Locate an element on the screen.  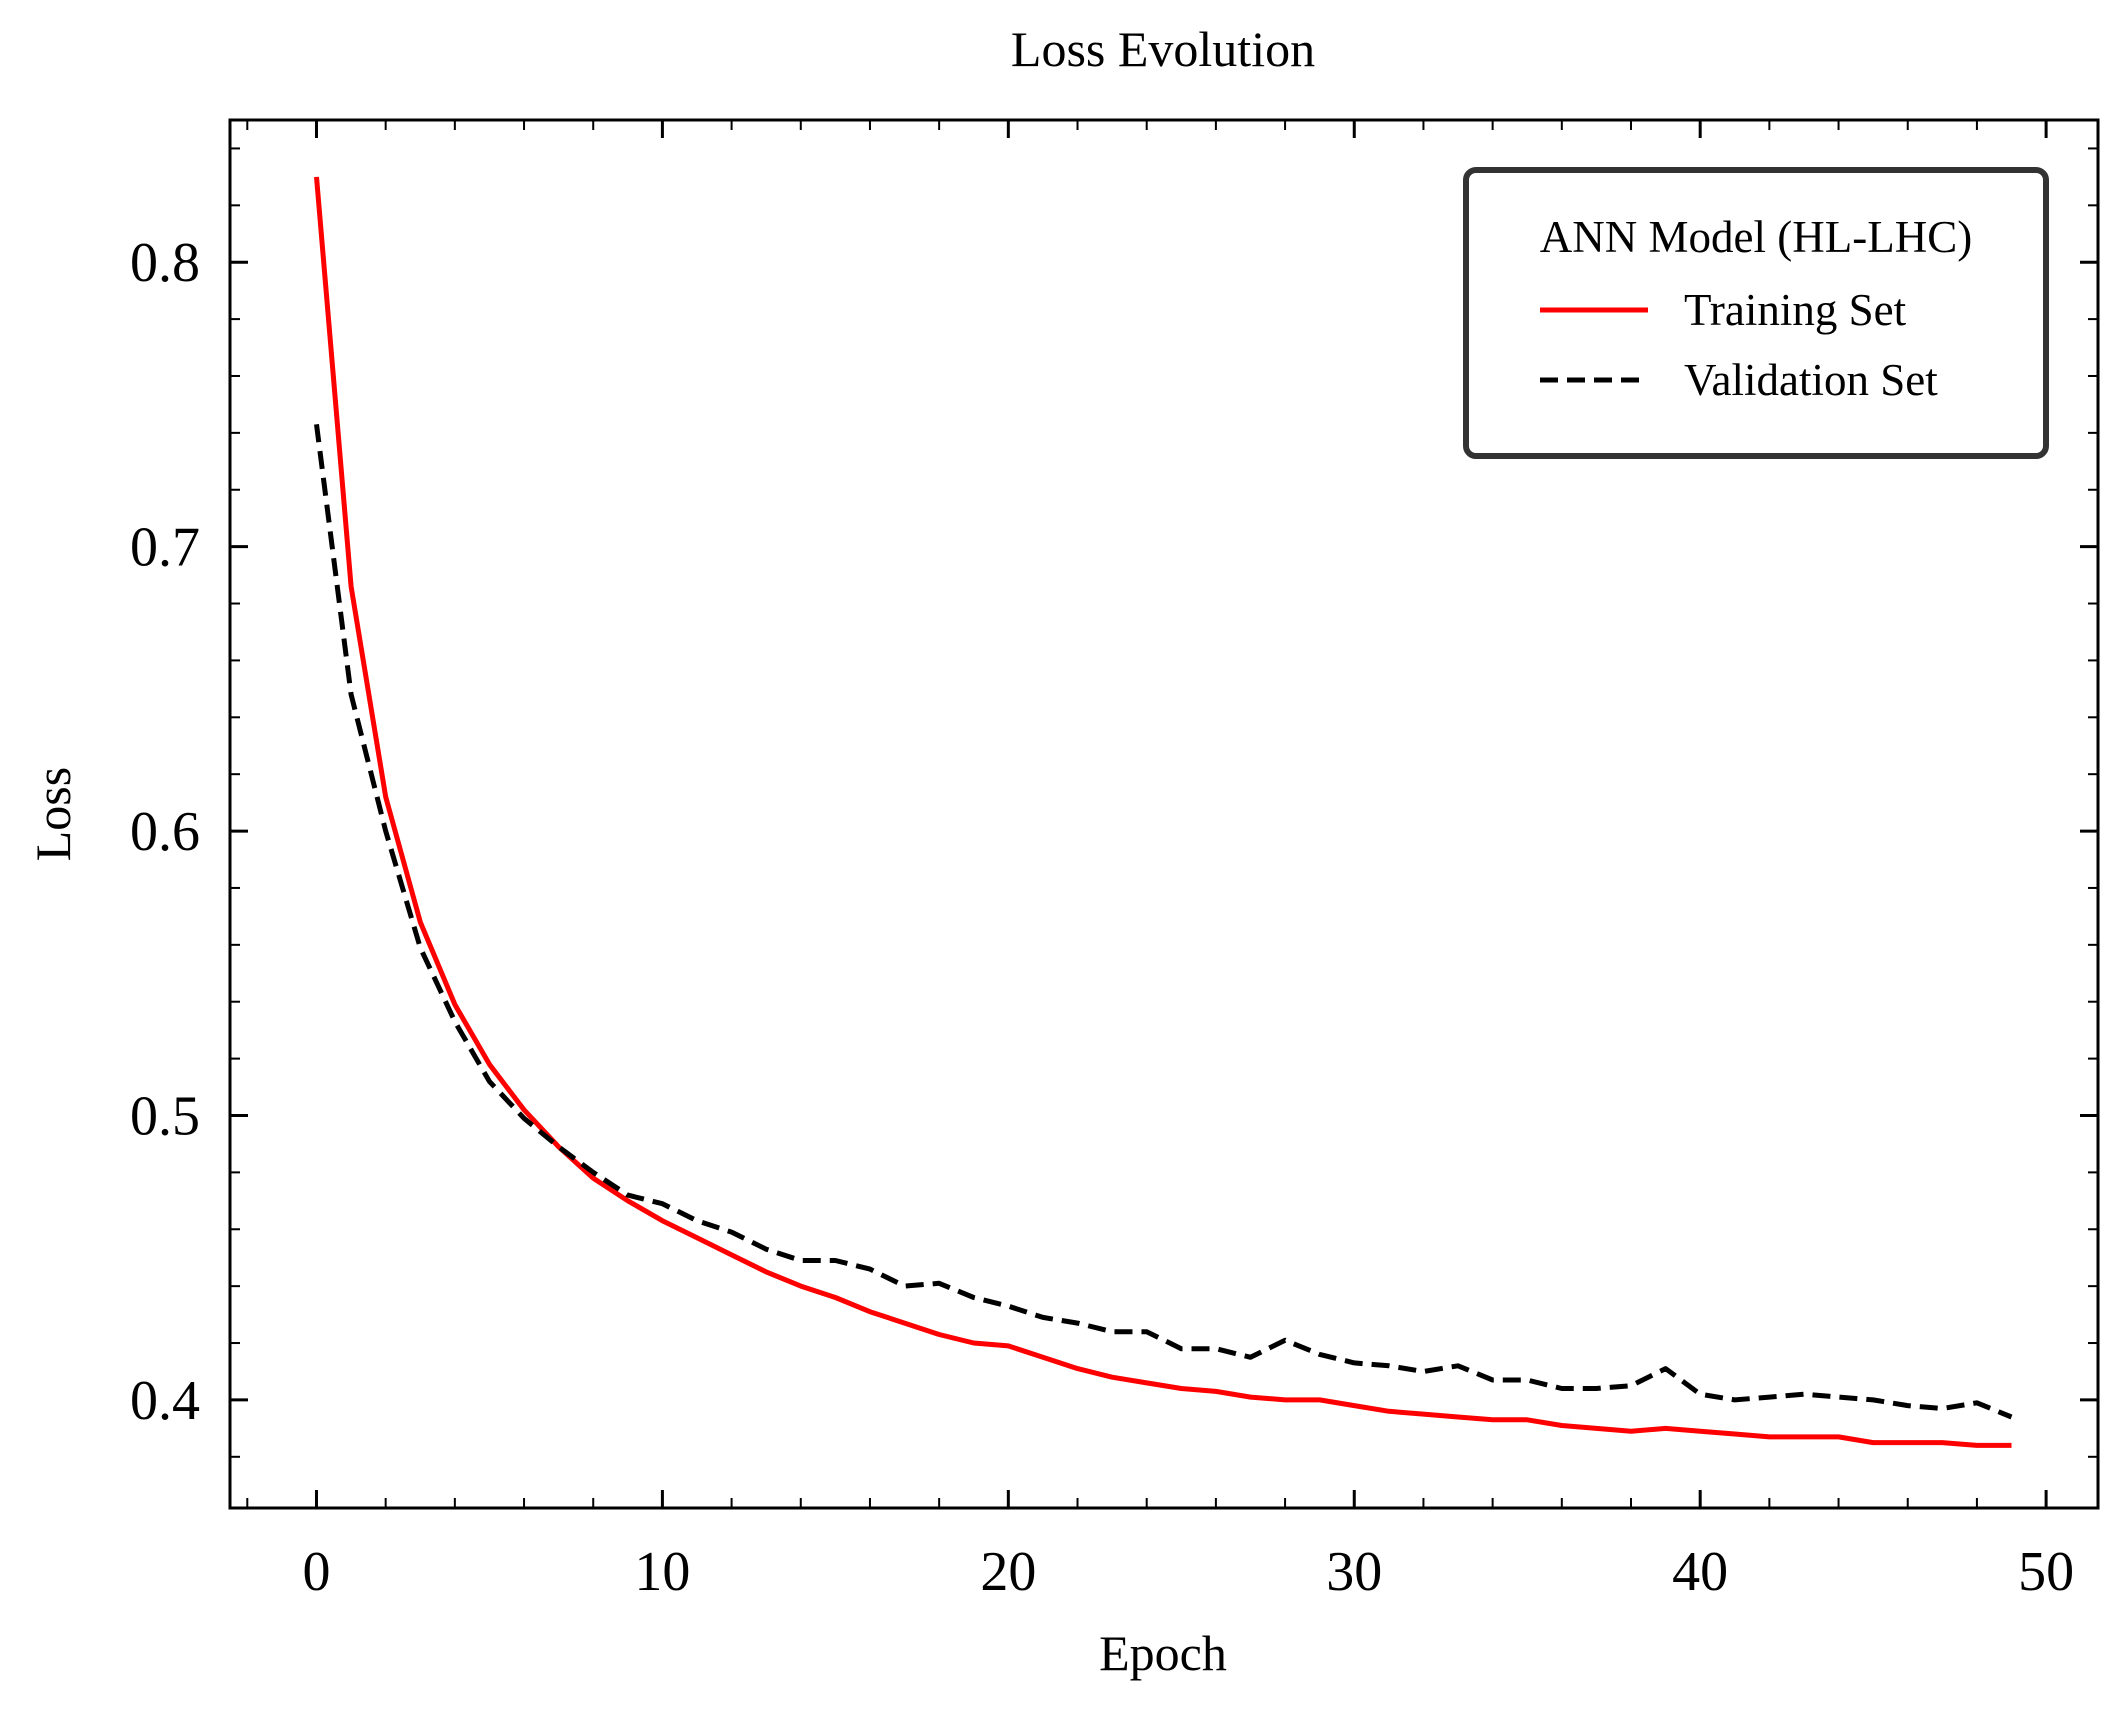
y-axis-label: Loss is located at coordinates (53, 814).